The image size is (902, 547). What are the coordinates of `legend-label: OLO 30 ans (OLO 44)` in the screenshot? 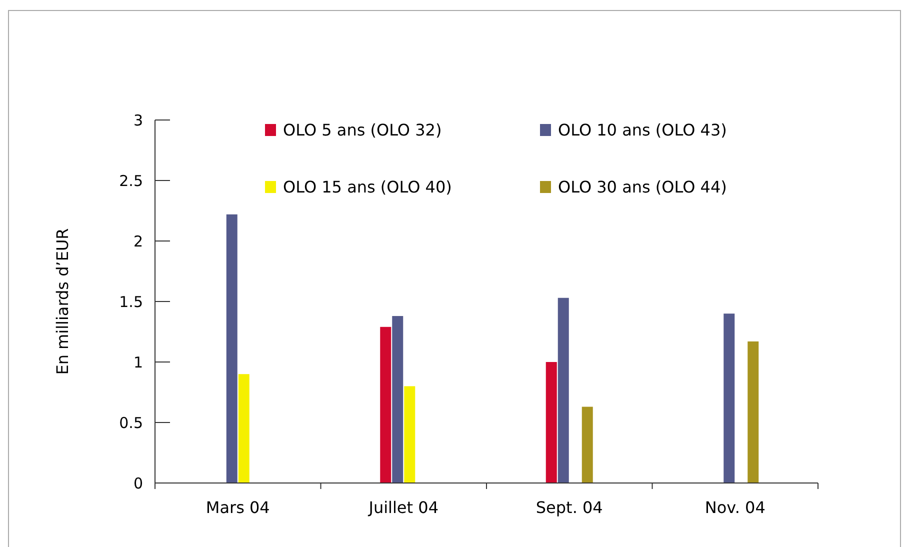 It's located at (642, 187).